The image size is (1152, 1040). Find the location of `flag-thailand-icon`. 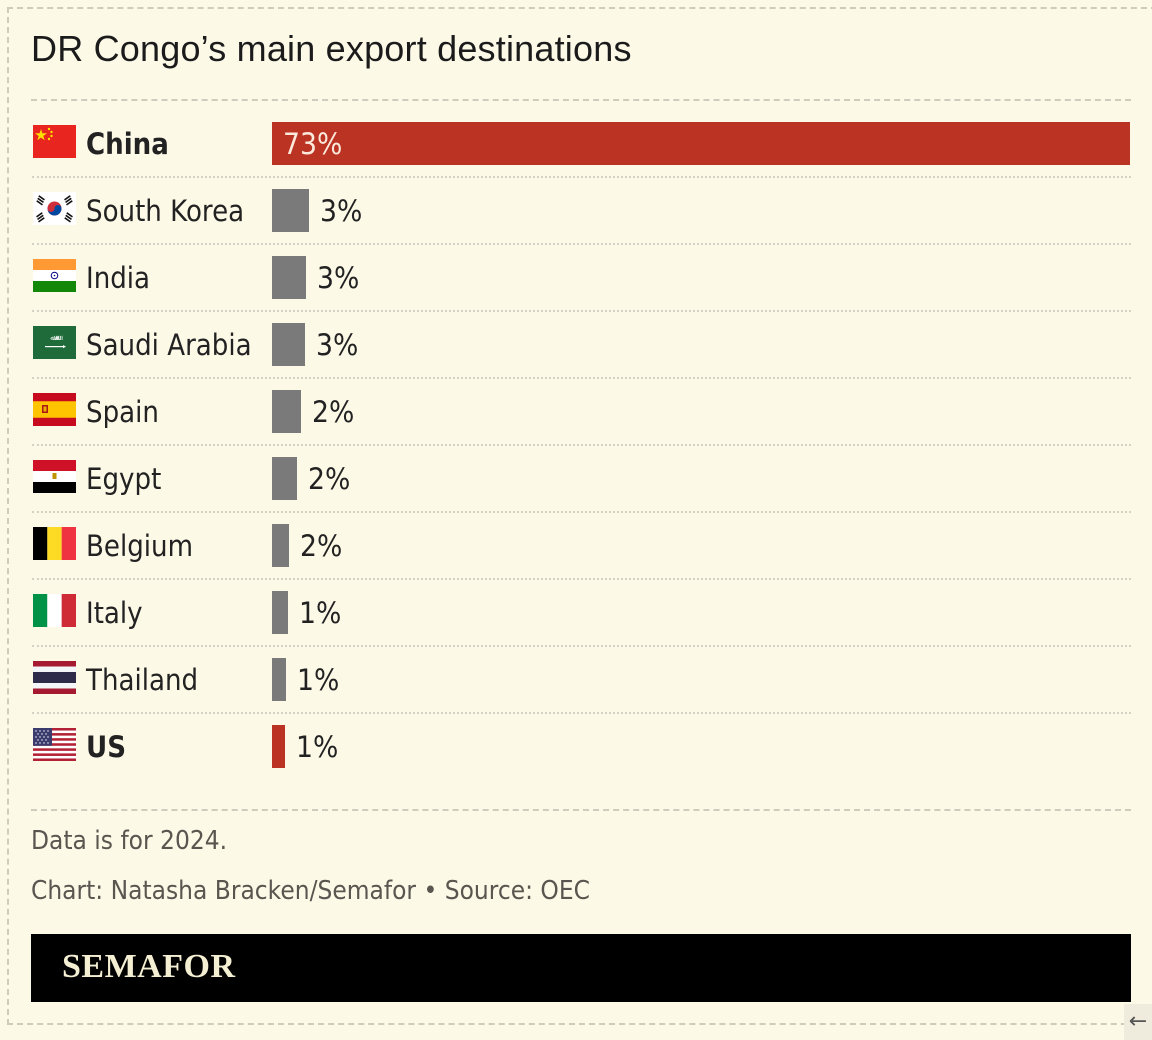

flag-thailand-icon is located at coordinates (54, 677).